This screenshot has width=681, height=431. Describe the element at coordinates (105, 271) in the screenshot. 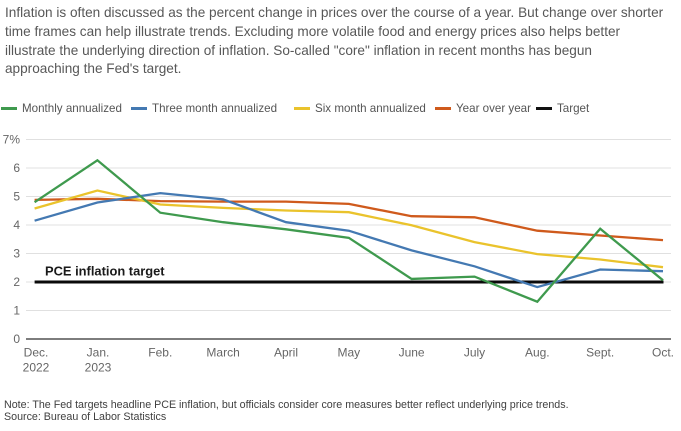

I see `svg-text: PCE inflation target` at that location.